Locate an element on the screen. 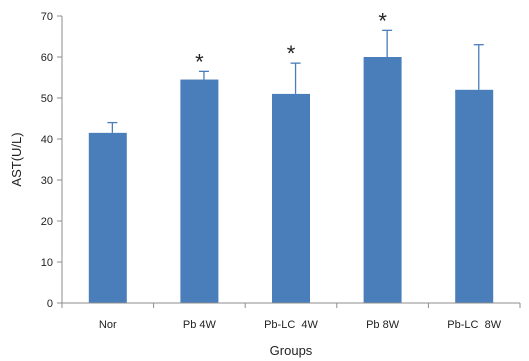 This screenshot has height=361, width=529. x-axis-category-labels: Nor Pb 4W Pb-LC 4W Pb 8W Pb-LC 8W is located at coordinates (291, 317).